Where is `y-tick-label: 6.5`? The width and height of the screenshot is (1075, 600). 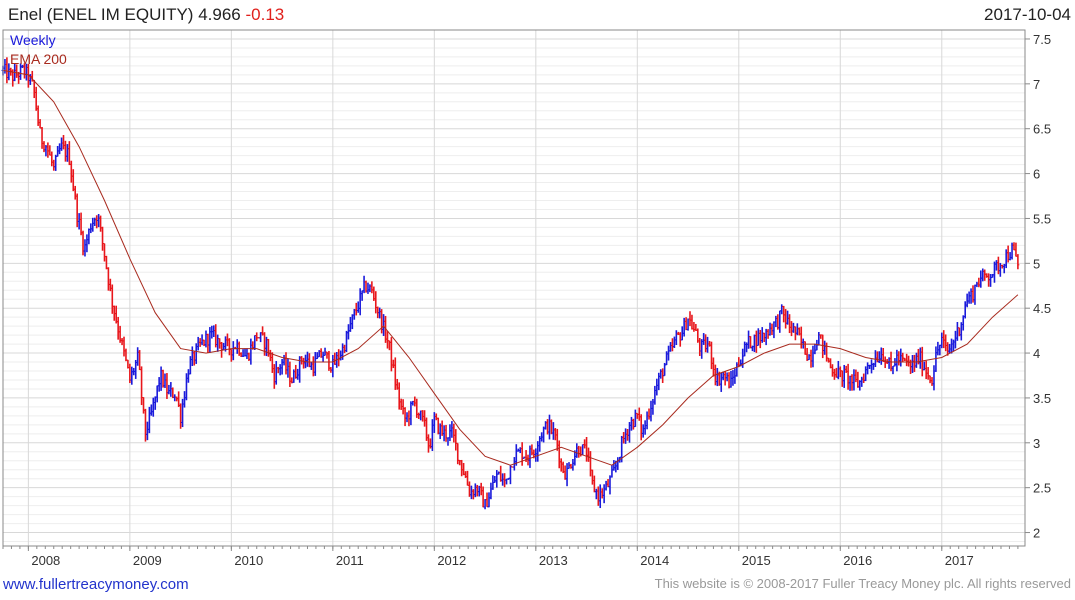 y-tick-label: 6.5 is located at coordinates (1042, 129).